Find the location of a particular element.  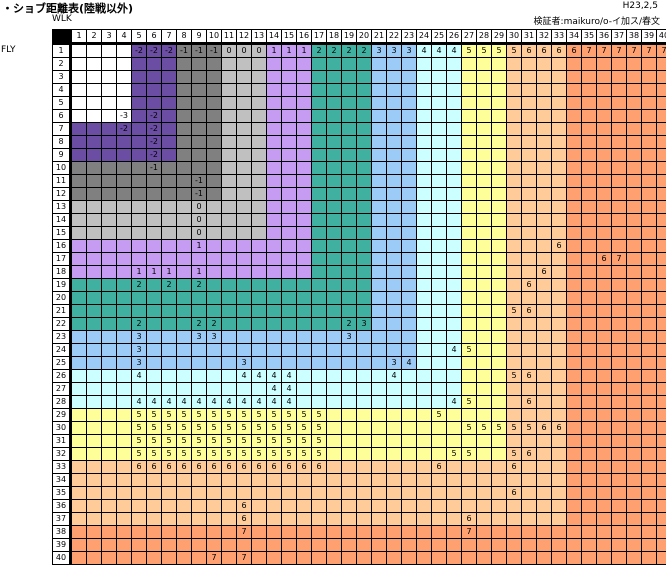

row-header-32: 32 is located at coordinates (61, 454).